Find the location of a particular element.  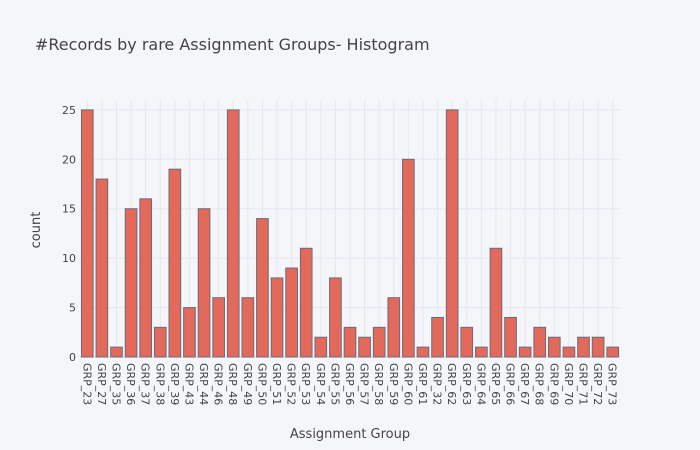

x-tick-label: GRP_54 is located at coordinates (320, 384).